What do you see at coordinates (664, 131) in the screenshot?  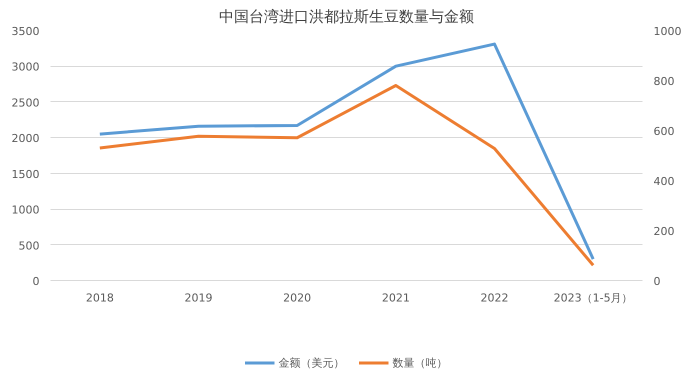 I see `y2-tick-label: 600` at bounding box center [664, 131].